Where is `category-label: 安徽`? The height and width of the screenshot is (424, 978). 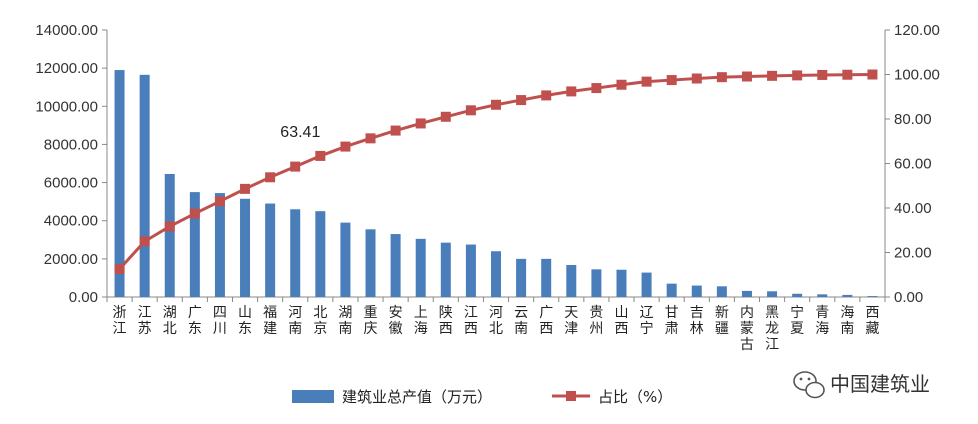
category-label: 安徽 is located at coordinates (396, 321).